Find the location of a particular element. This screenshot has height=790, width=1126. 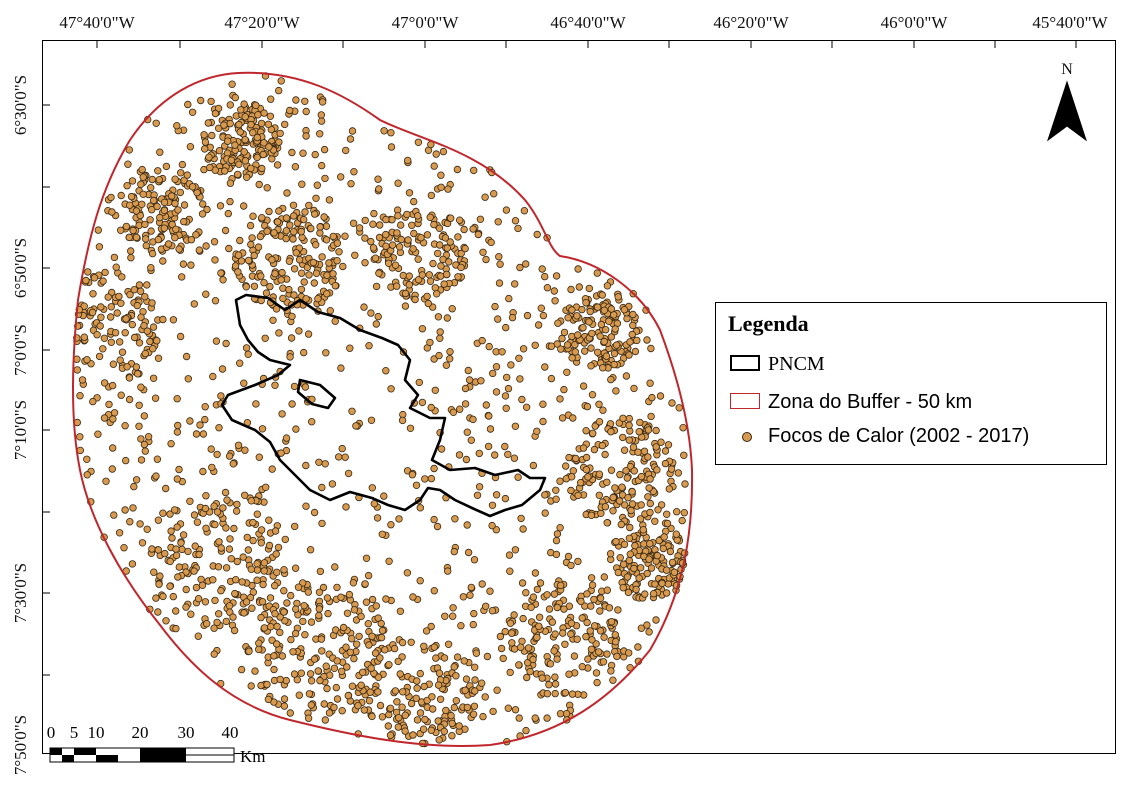

left-label-6: 7°50'0"S is located at coordinates (20, 745).